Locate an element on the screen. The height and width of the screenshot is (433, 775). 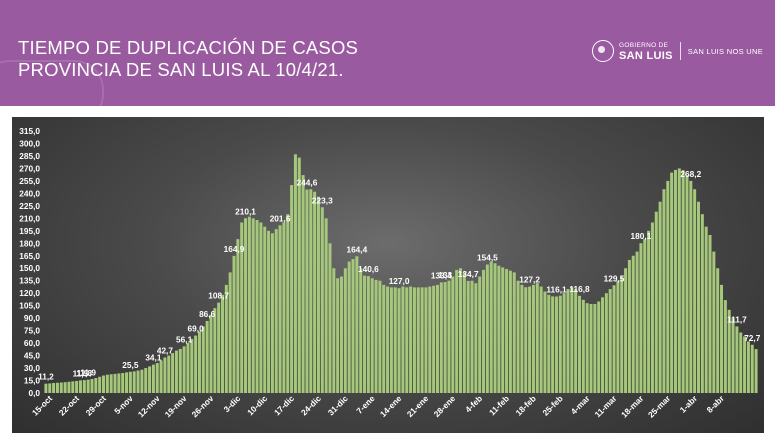
y-tick-label: 180,0 is located at coordinates (29, 243).